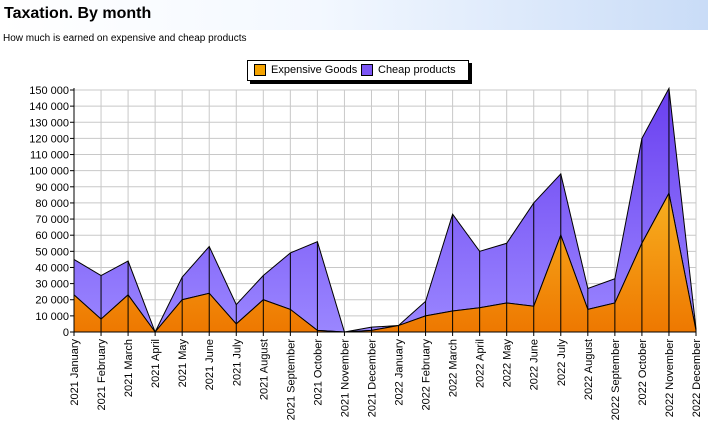 Image resolution: width=708 pixels, height=437 pixels. What do you see at coordinates (314, 70) in the screenshot?
I see `legend-label-expensive: Expensive Goods` at bounding box center [314, 70].